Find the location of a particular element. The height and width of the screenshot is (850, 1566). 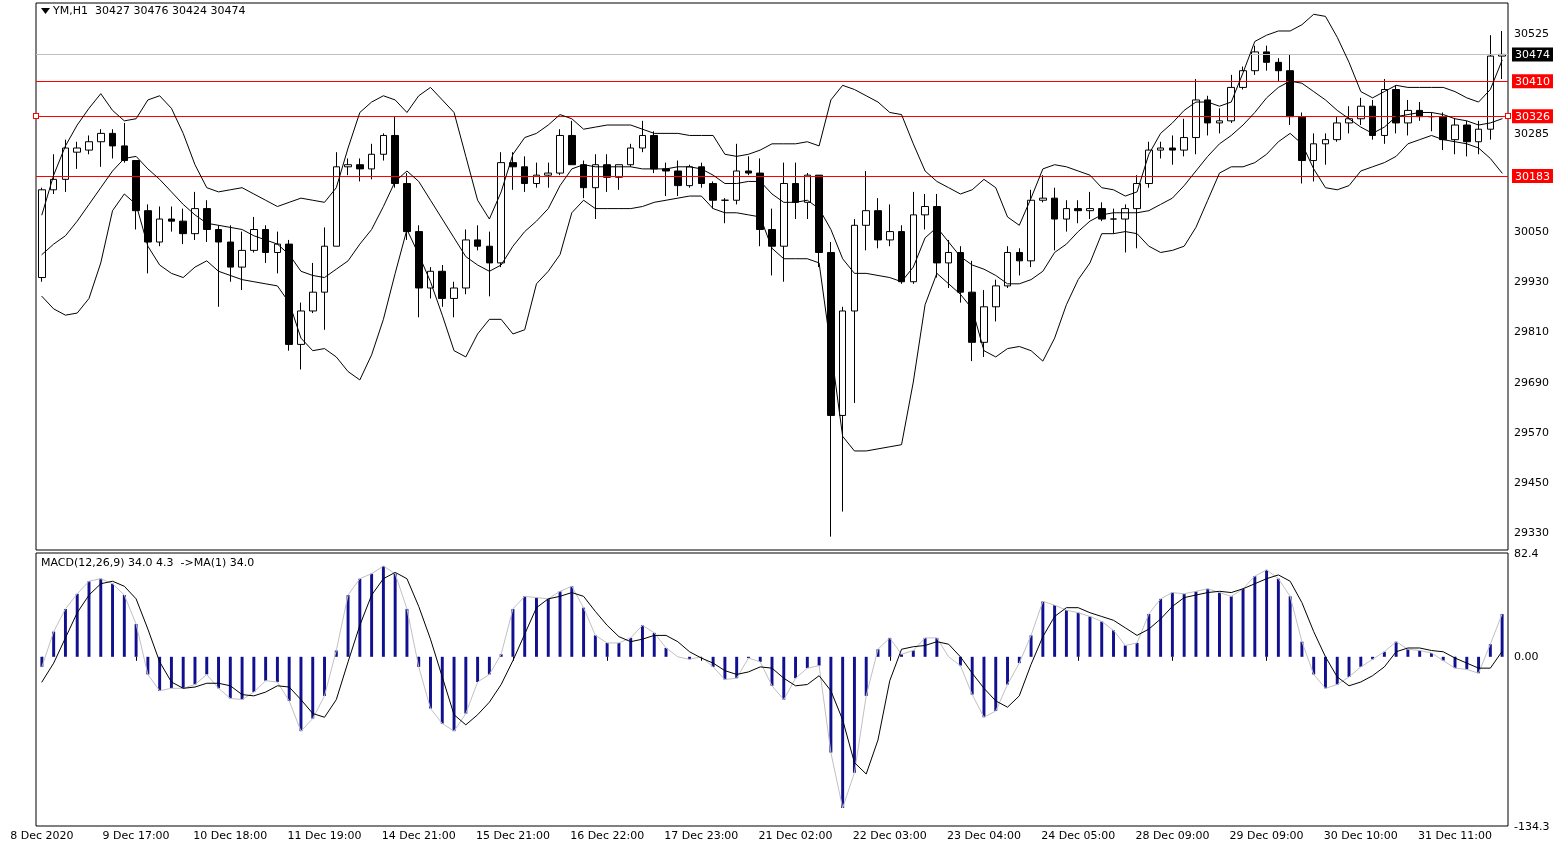

chart-title: YM,H1 30427 30476 30424 30474 is located at coordinates (149, 10).